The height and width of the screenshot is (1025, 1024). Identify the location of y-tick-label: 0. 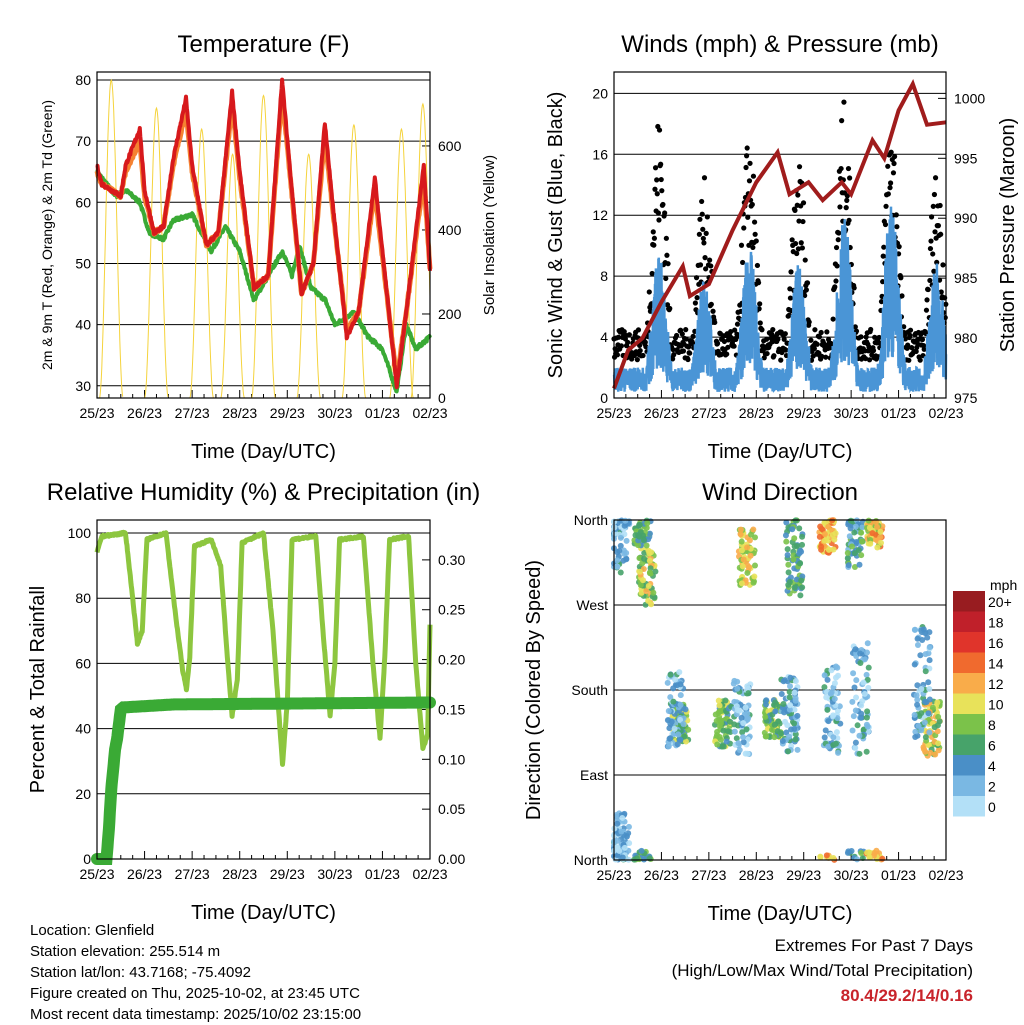
(604, 398).